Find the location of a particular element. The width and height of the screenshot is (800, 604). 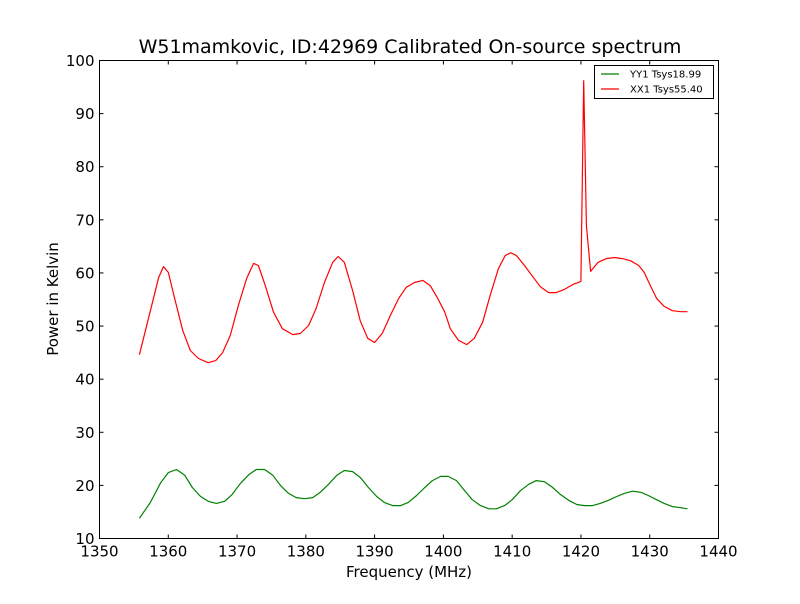

legend-label-yy1: YY1 Tsys18.99 is located at coordinates (665, 75).